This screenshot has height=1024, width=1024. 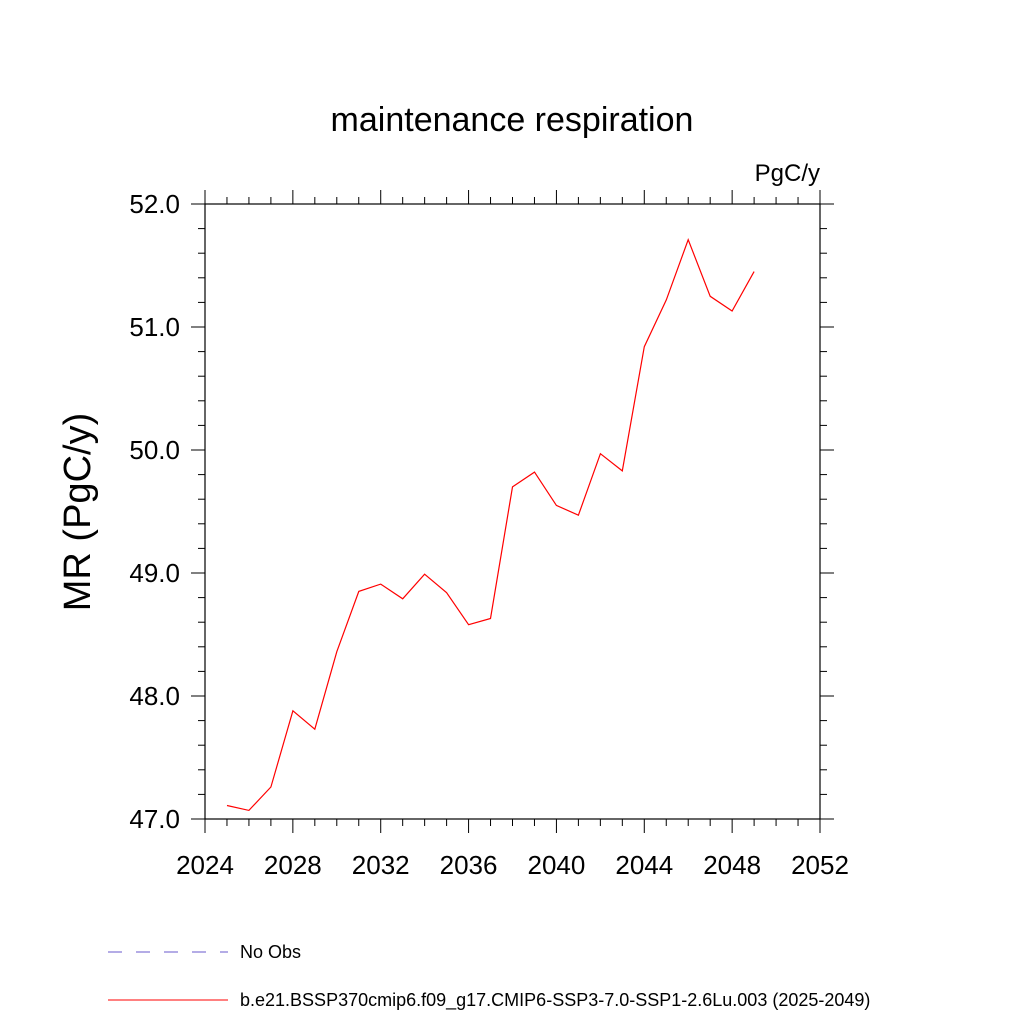 What do you see at coordinates (644, 865) in the screenshot?
I see `x-tick-label: 2044` at bounding box center [644, 865].